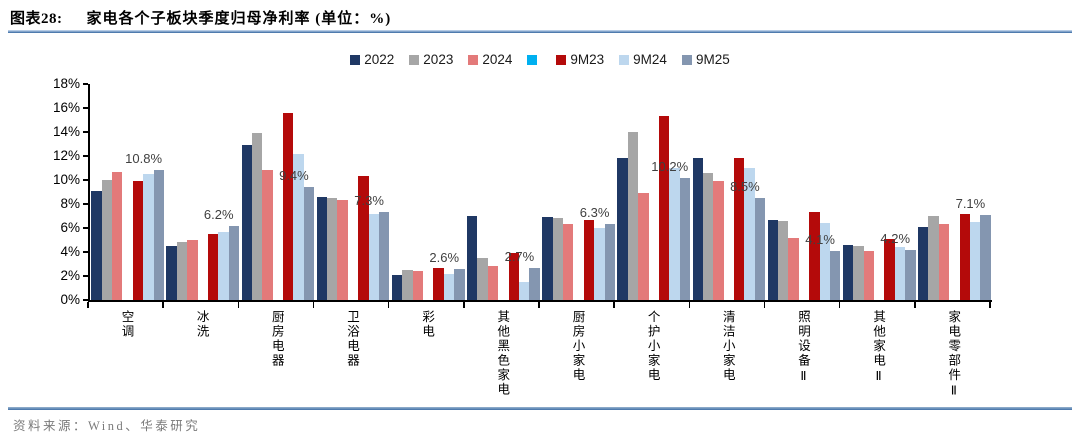 The width and height of the screenshot is (1080, 442). Describe the element at coordinates (519, 256) in the screenshot. I see `data-label: 2.7%` at that location.